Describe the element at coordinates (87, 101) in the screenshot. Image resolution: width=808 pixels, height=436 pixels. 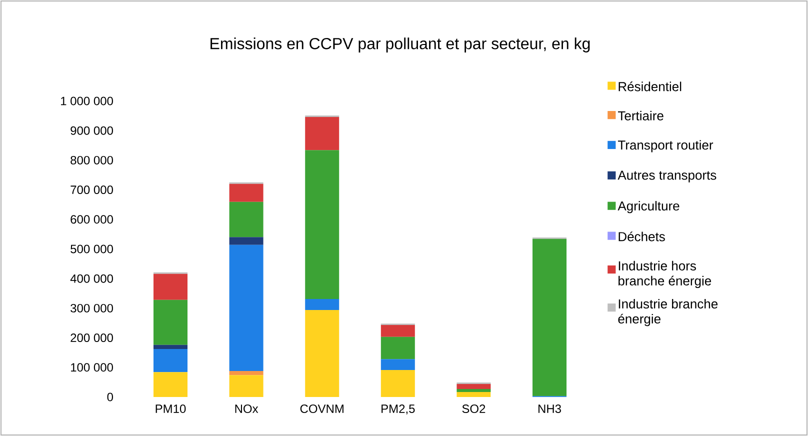
I see `y-tick-label: 1 000 000` at that location.